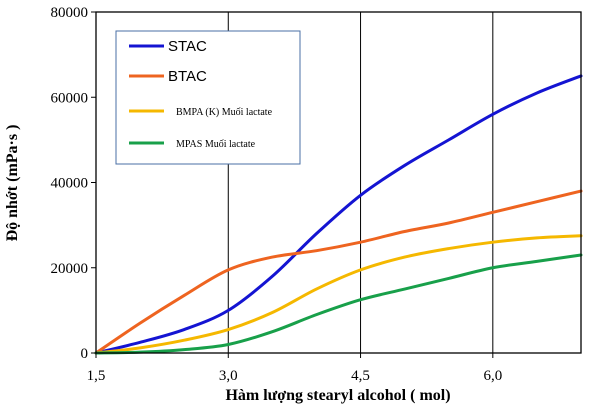 The height and width of the screenshot is (406, 600). What do you see at coordinates (228, 376) in the screenshot?
I see `x-tick-label-1: 3,0` at bounding box center [228, 376].